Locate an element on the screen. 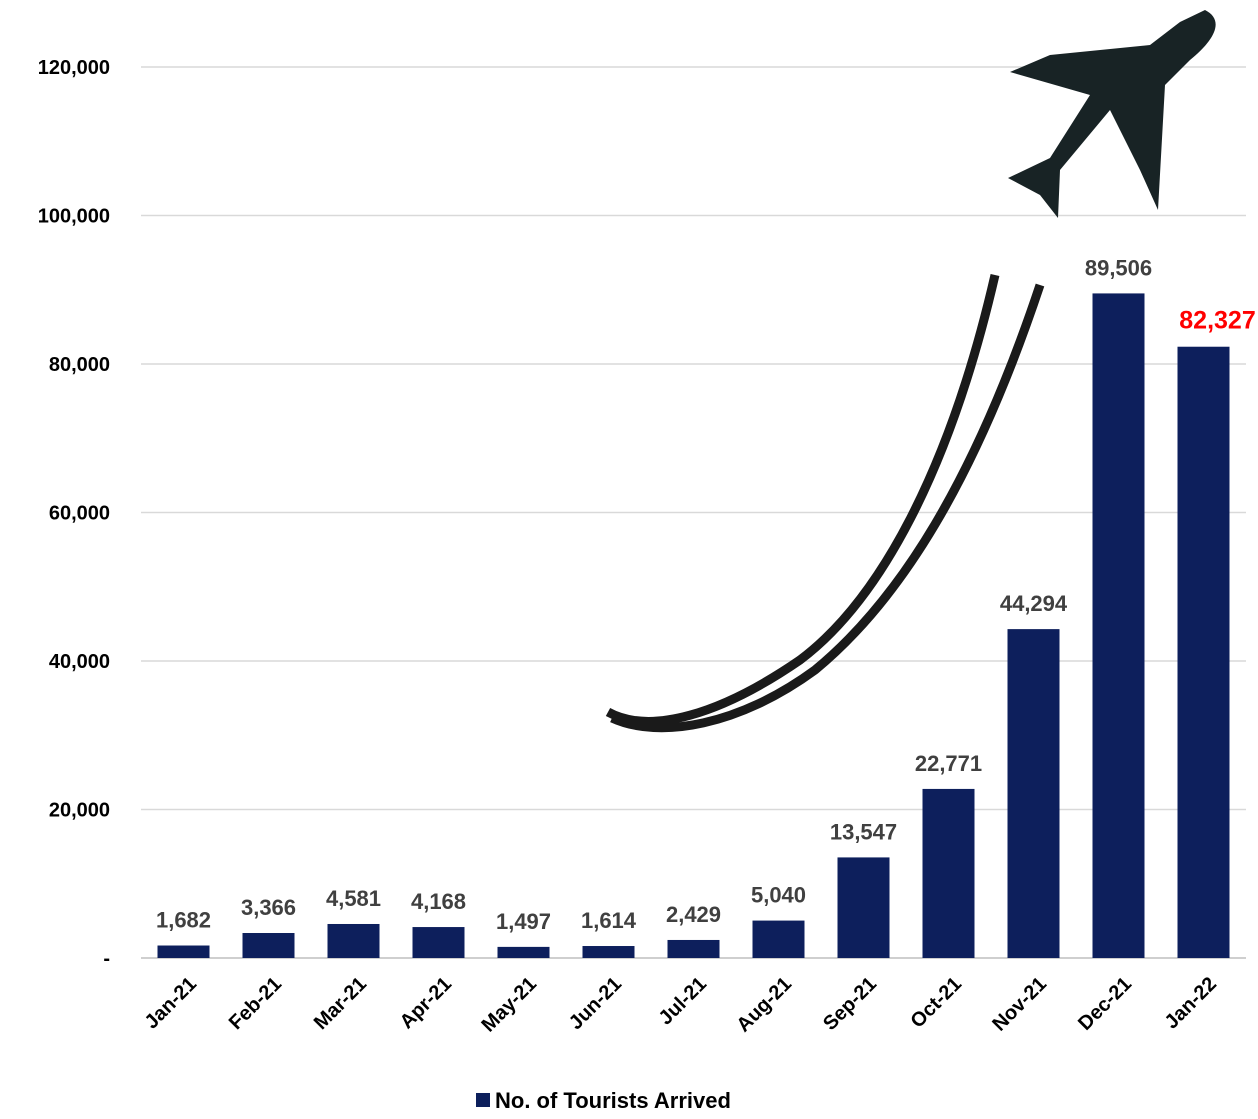 This screenshot has height=1119, width=1258. x-tick-label: Jan-21 is located at coordinates (171, 1003).